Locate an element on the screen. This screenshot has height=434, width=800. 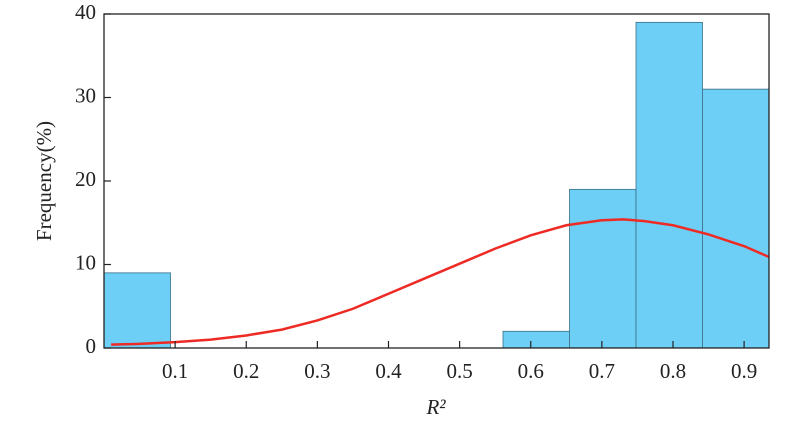
x-tick-label: 0.4 is located at coordinates (388, 371).